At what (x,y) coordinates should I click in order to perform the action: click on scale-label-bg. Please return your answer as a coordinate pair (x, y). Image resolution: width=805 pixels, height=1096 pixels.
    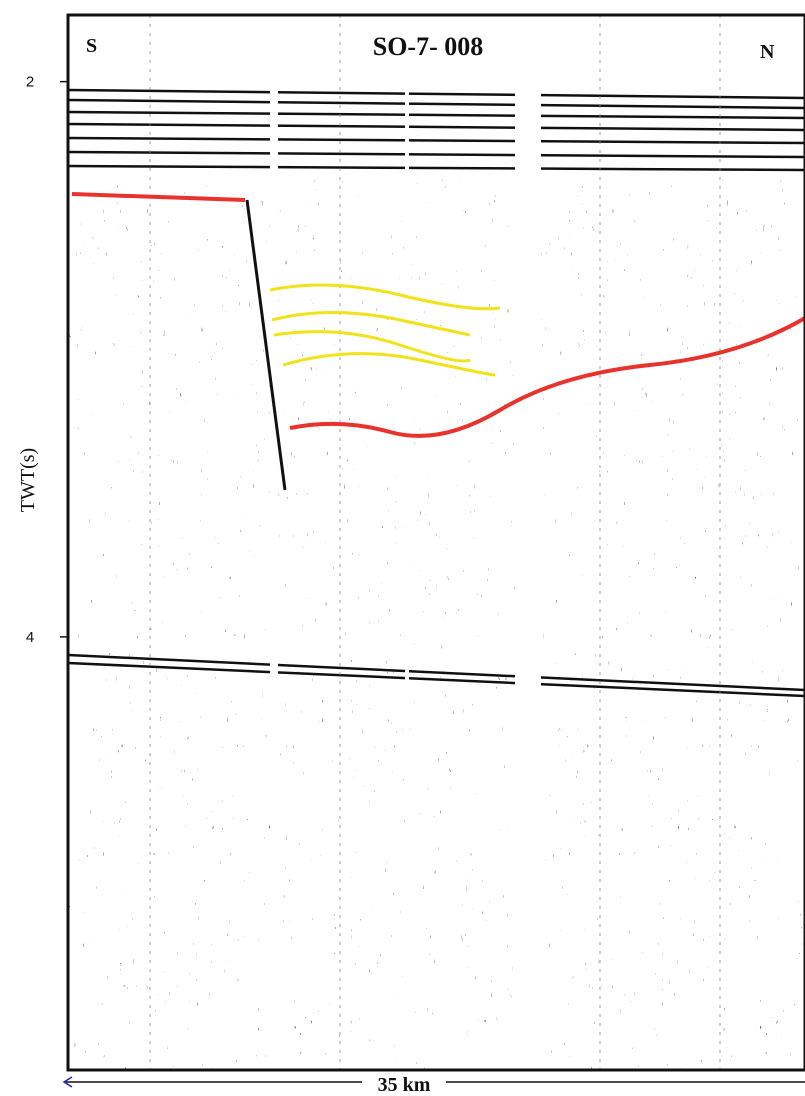
    Looking at the image, I should click on (404, 1082).